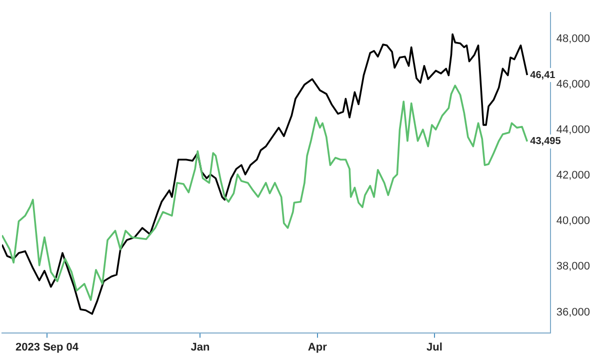 The height and width of the screenshot is (359, 600). I want to click on y-tick-label: 36,000, so click(573, 312).